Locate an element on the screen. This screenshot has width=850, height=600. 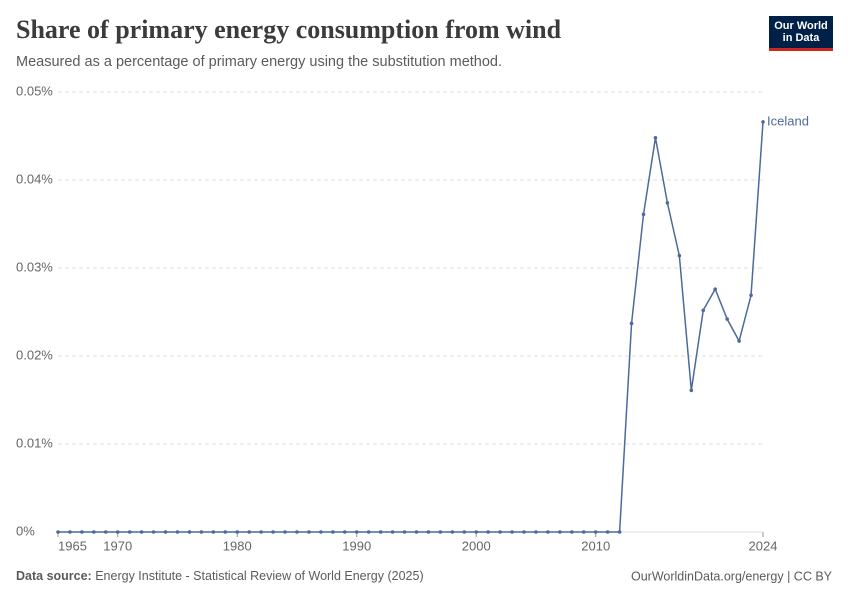
y-tick-label: 0.04% is located at coordinates (34, 178).